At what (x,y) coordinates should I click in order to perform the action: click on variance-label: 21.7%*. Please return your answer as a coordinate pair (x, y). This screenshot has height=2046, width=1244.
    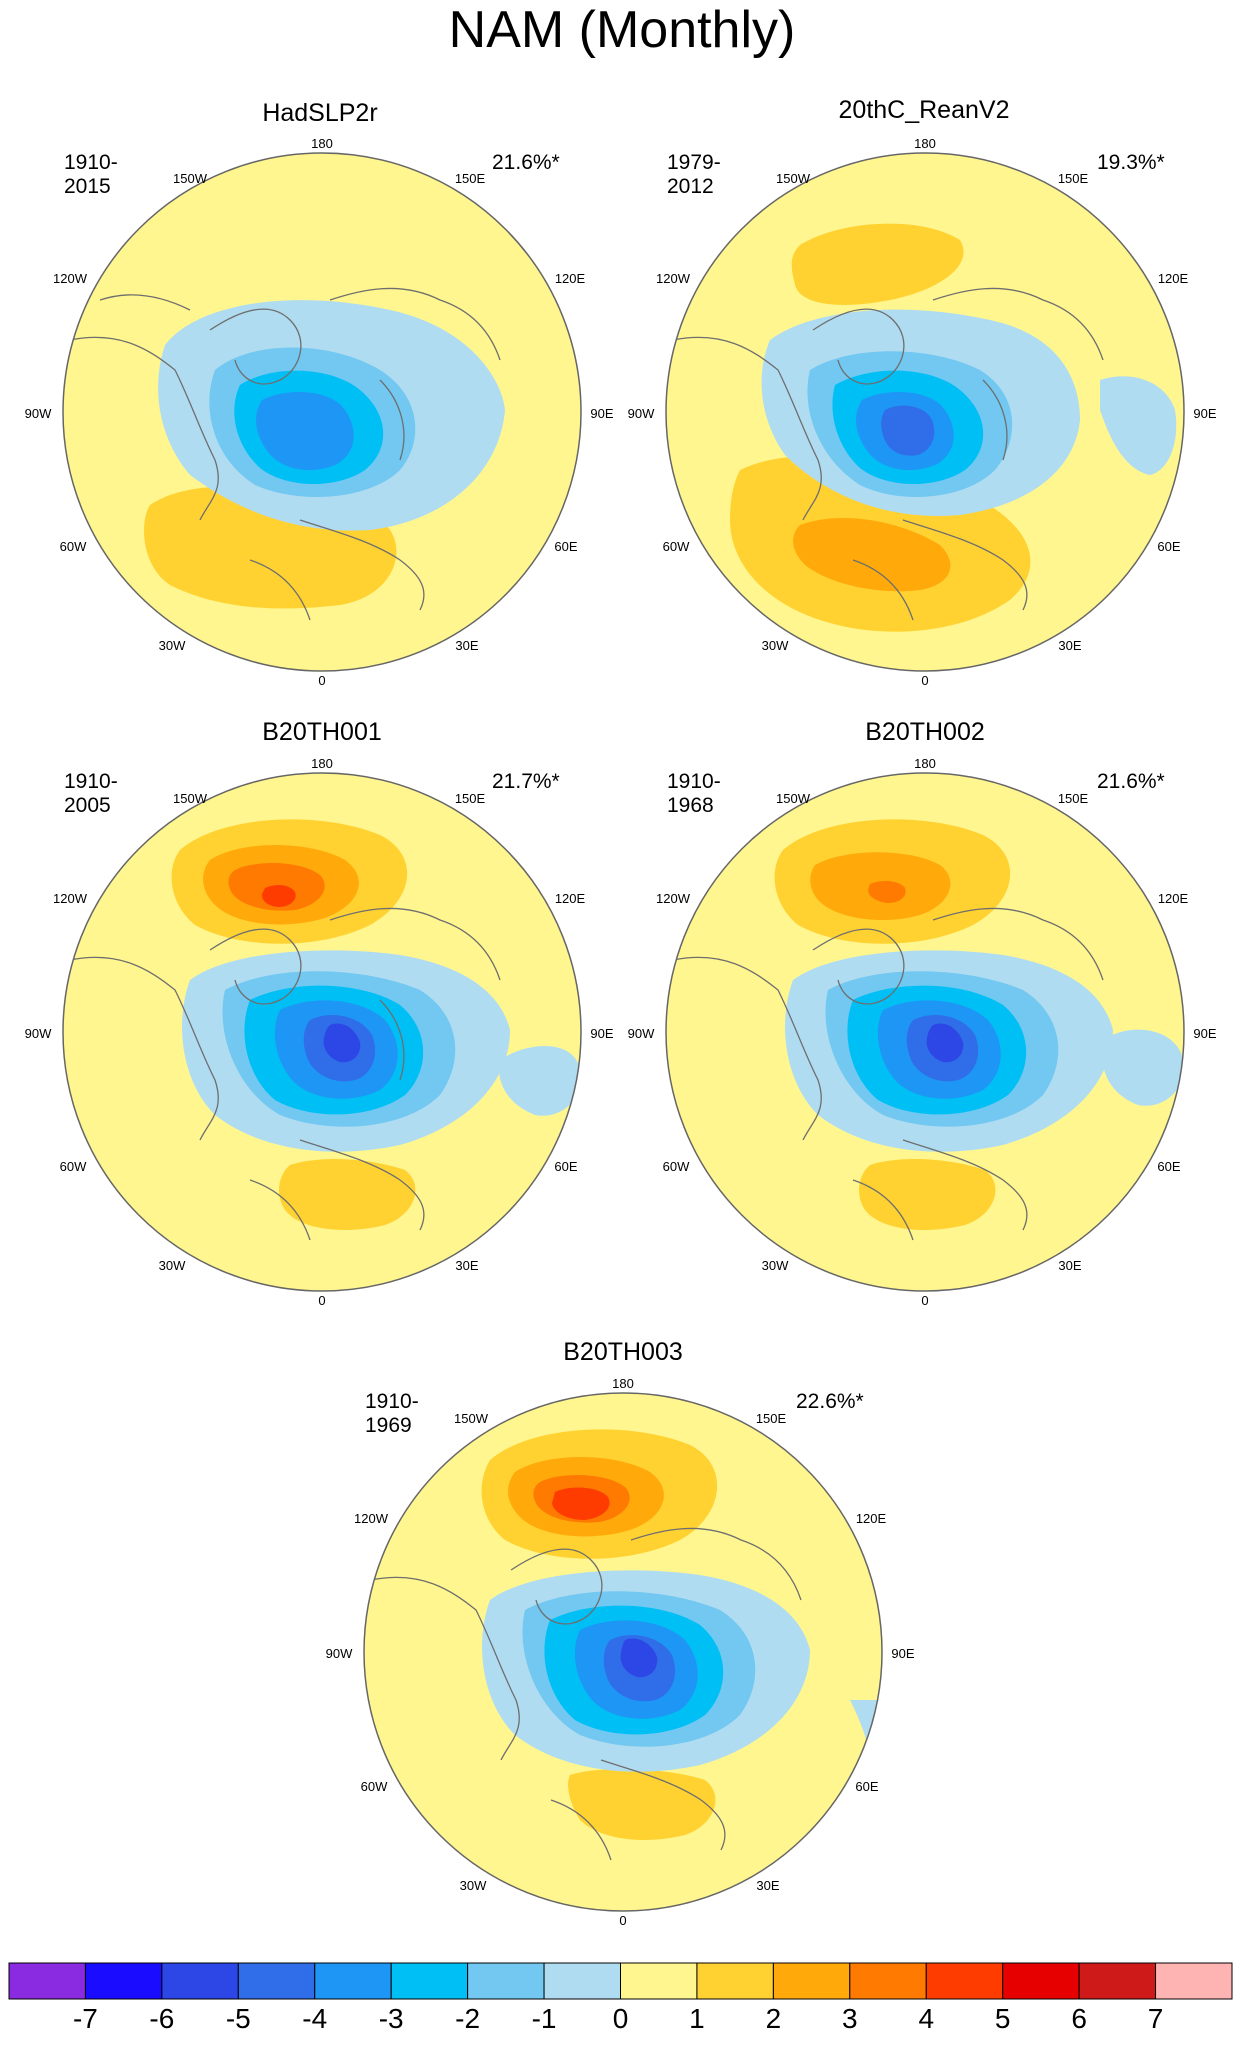
    Looking at the image, I should click on (526, 781).